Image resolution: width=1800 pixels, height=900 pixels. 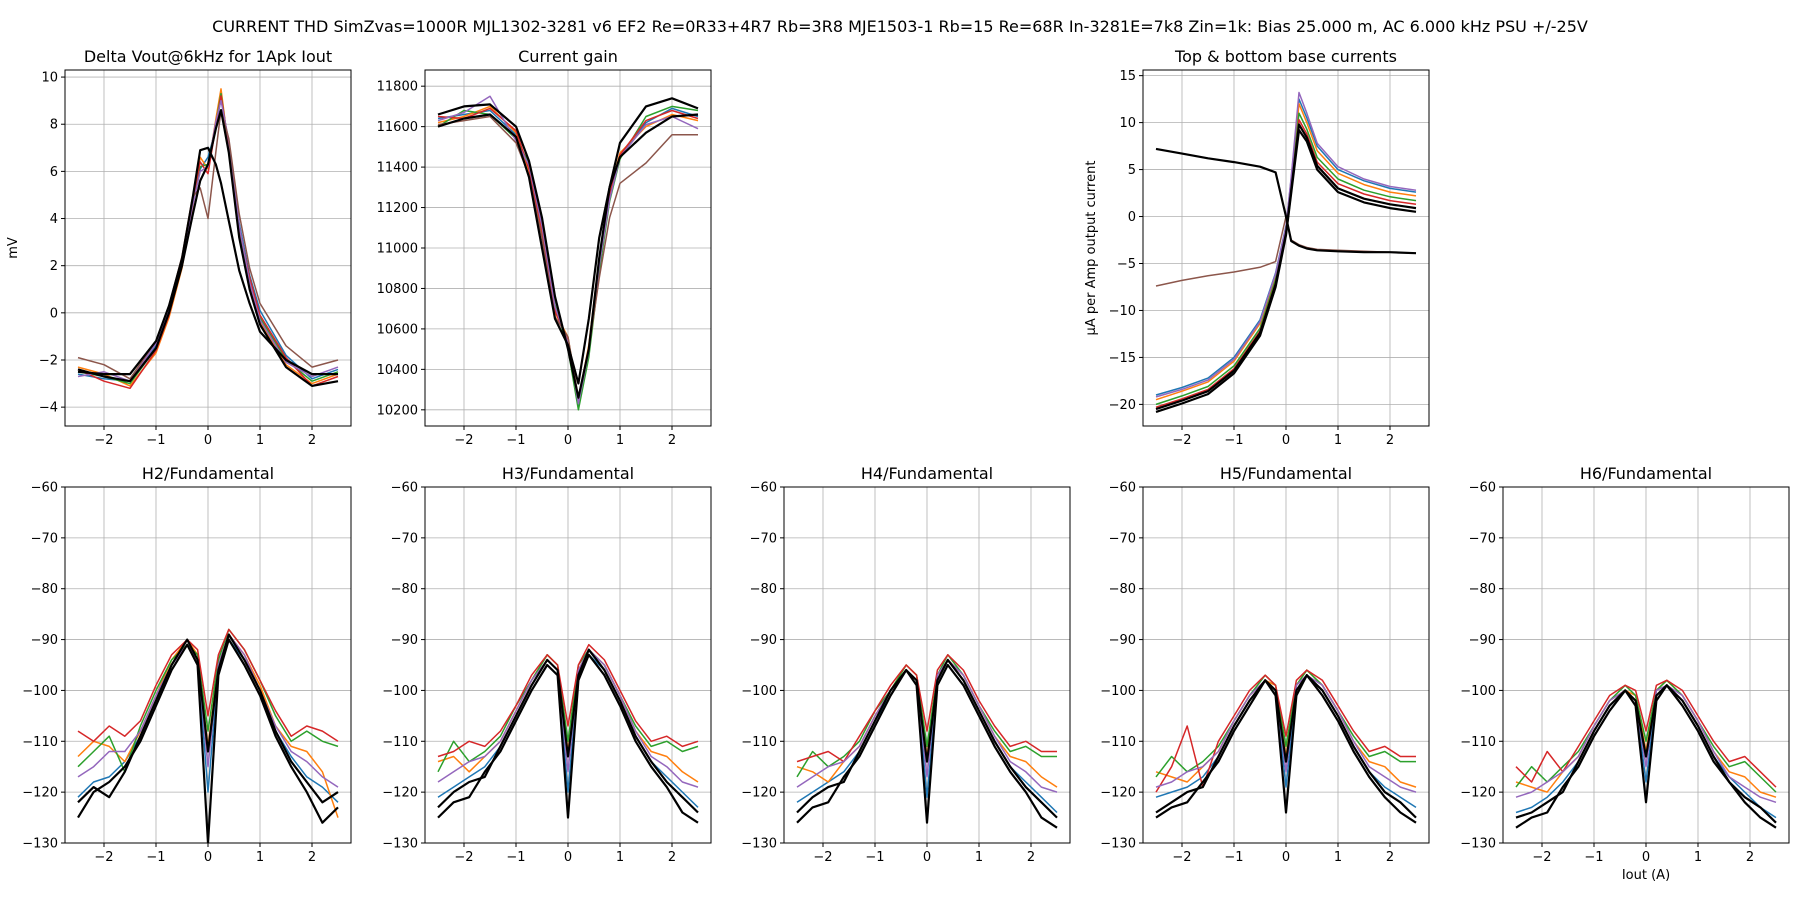 I want to click on y-tick-label: −2, so click(x=48, y=360).